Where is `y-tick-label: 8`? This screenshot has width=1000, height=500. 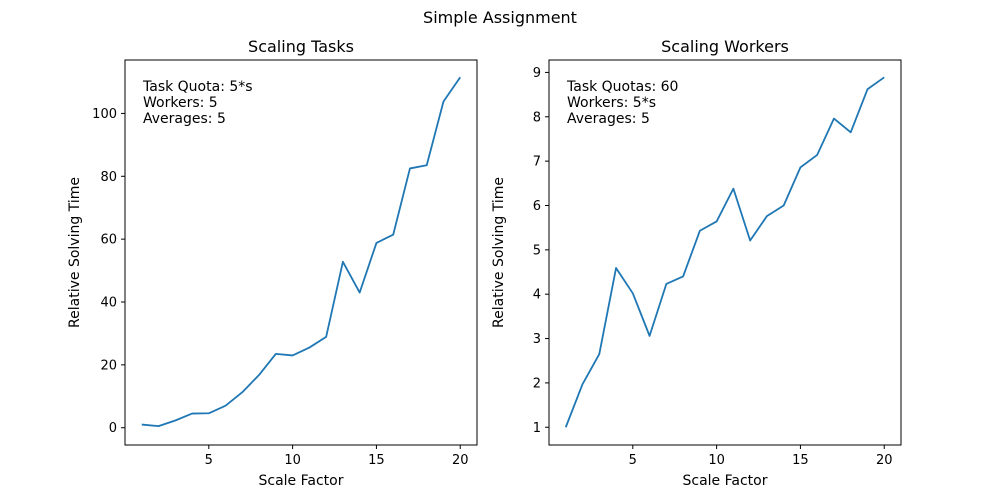 y-tick-label: 8 is located at coordinates (537, 117).